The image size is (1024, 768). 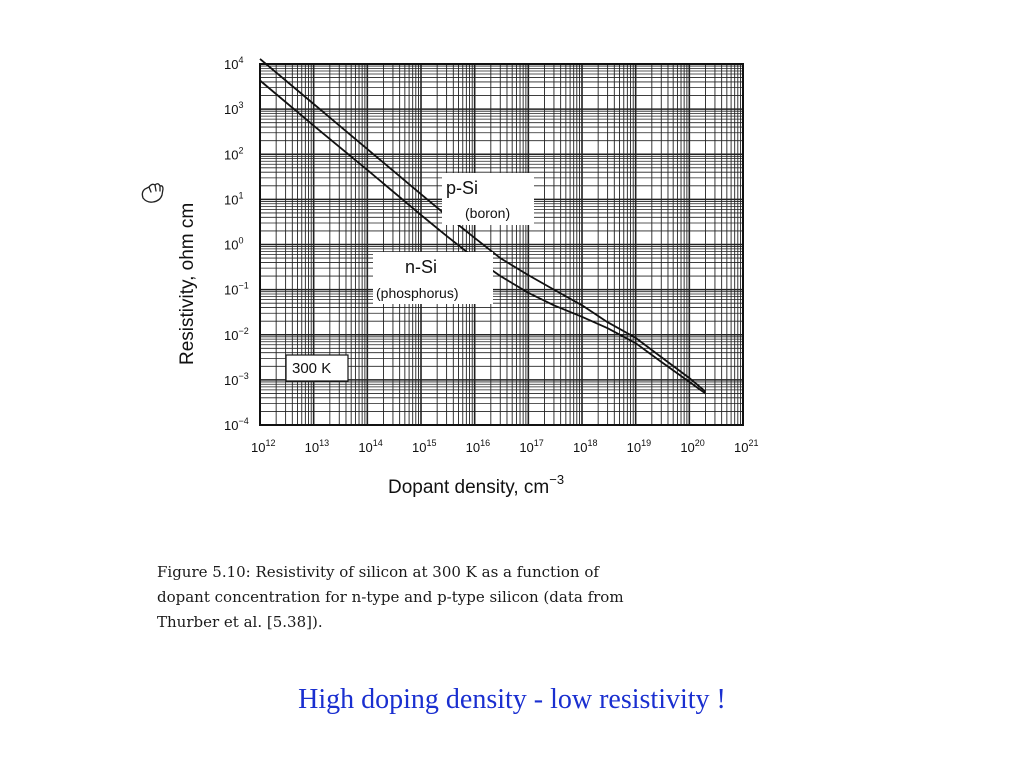 I want to click on p-si-series-note: (boron), so click(x=487, y=213).